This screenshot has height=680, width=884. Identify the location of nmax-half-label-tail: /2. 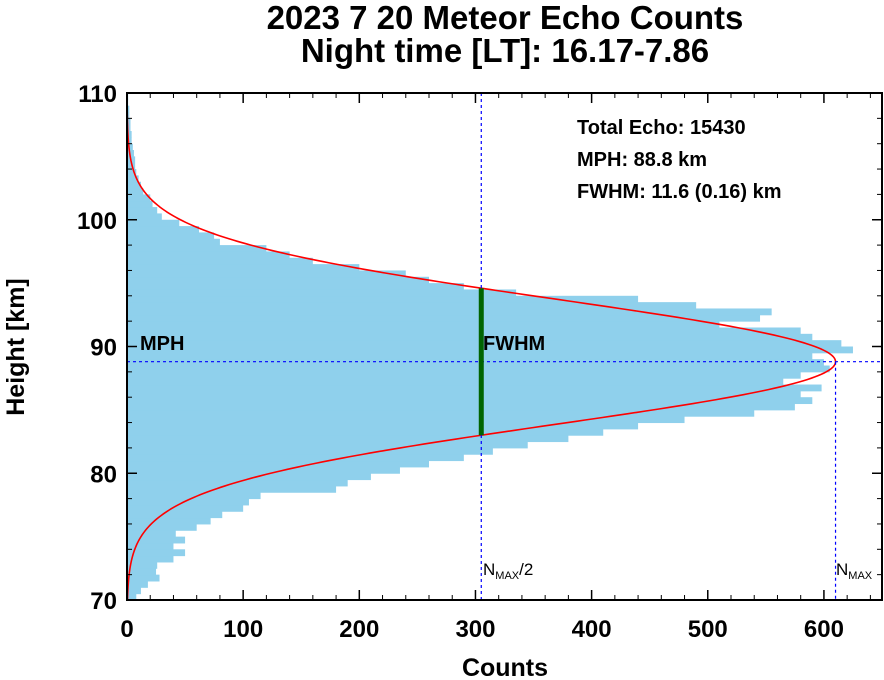
(526, 569).